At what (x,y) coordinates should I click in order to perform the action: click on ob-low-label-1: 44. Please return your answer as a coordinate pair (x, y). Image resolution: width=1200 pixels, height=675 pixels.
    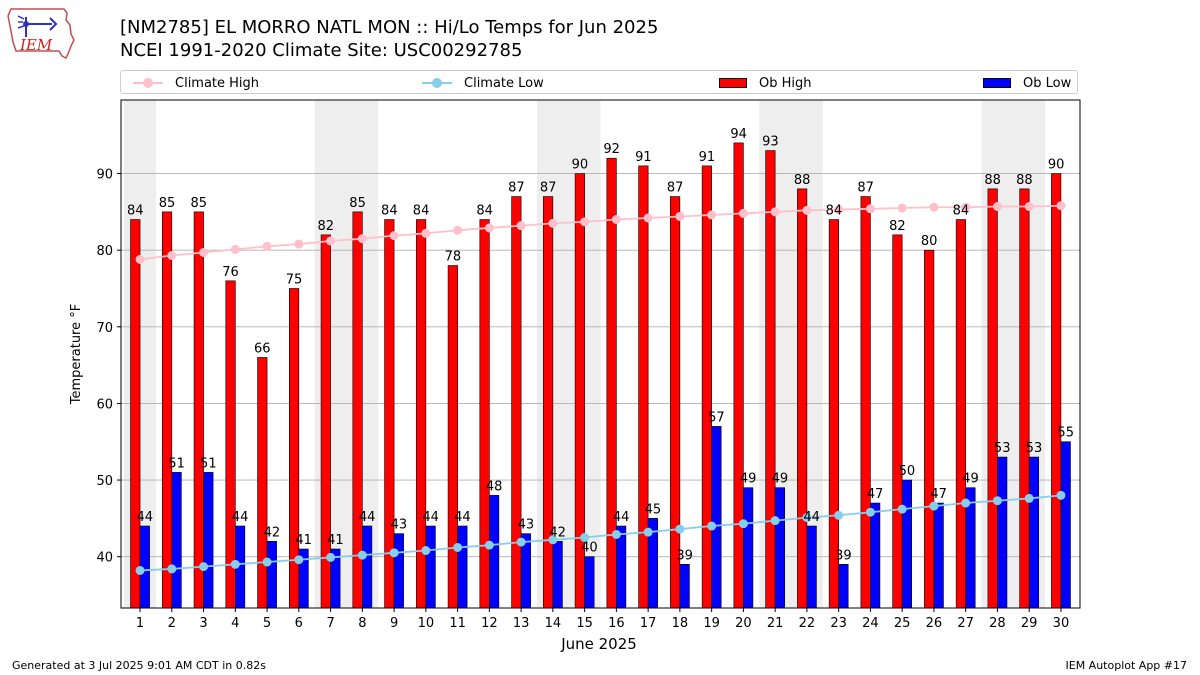
    Looking at the image, I should click on (145, 517).